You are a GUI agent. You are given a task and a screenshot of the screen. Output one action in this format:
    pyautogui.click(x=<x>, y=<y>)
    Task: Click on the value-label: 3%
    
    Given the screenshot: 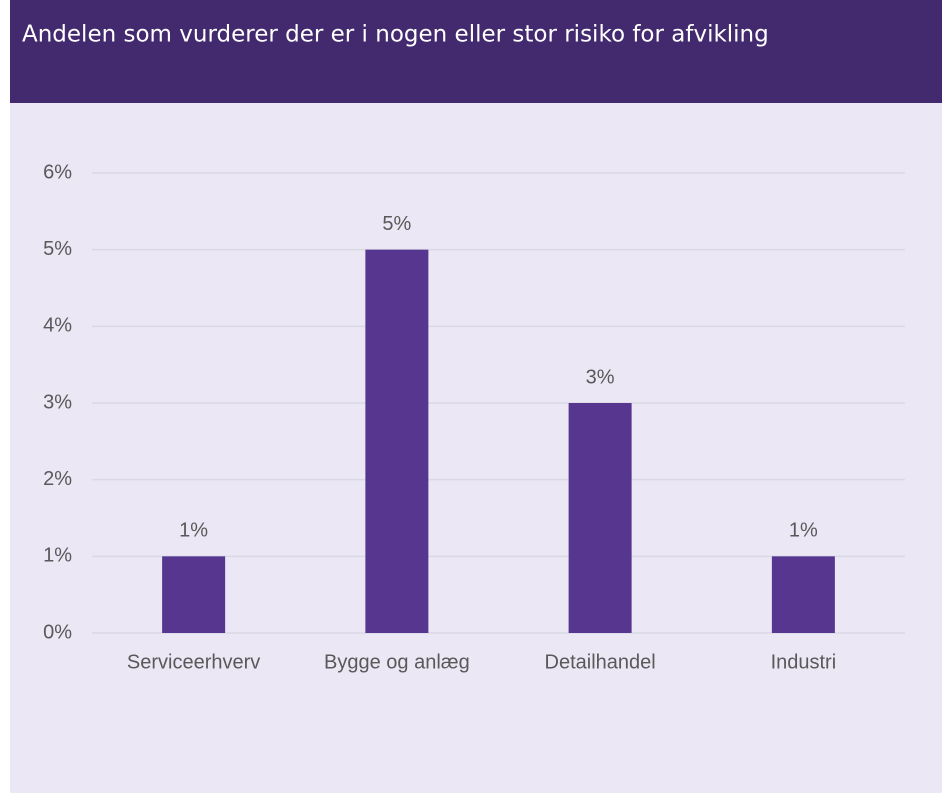 What is the action you would take?
    pyautogui.click(x=600, y=377)
    